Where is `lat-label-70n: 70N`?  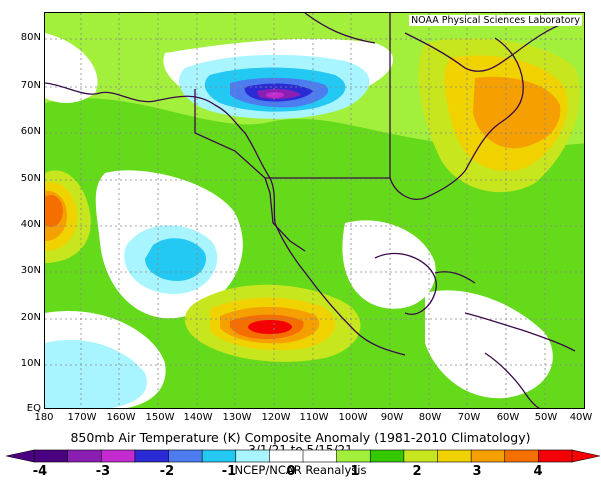
lat-label-70n: 70N is located at coordinates (30, 85).